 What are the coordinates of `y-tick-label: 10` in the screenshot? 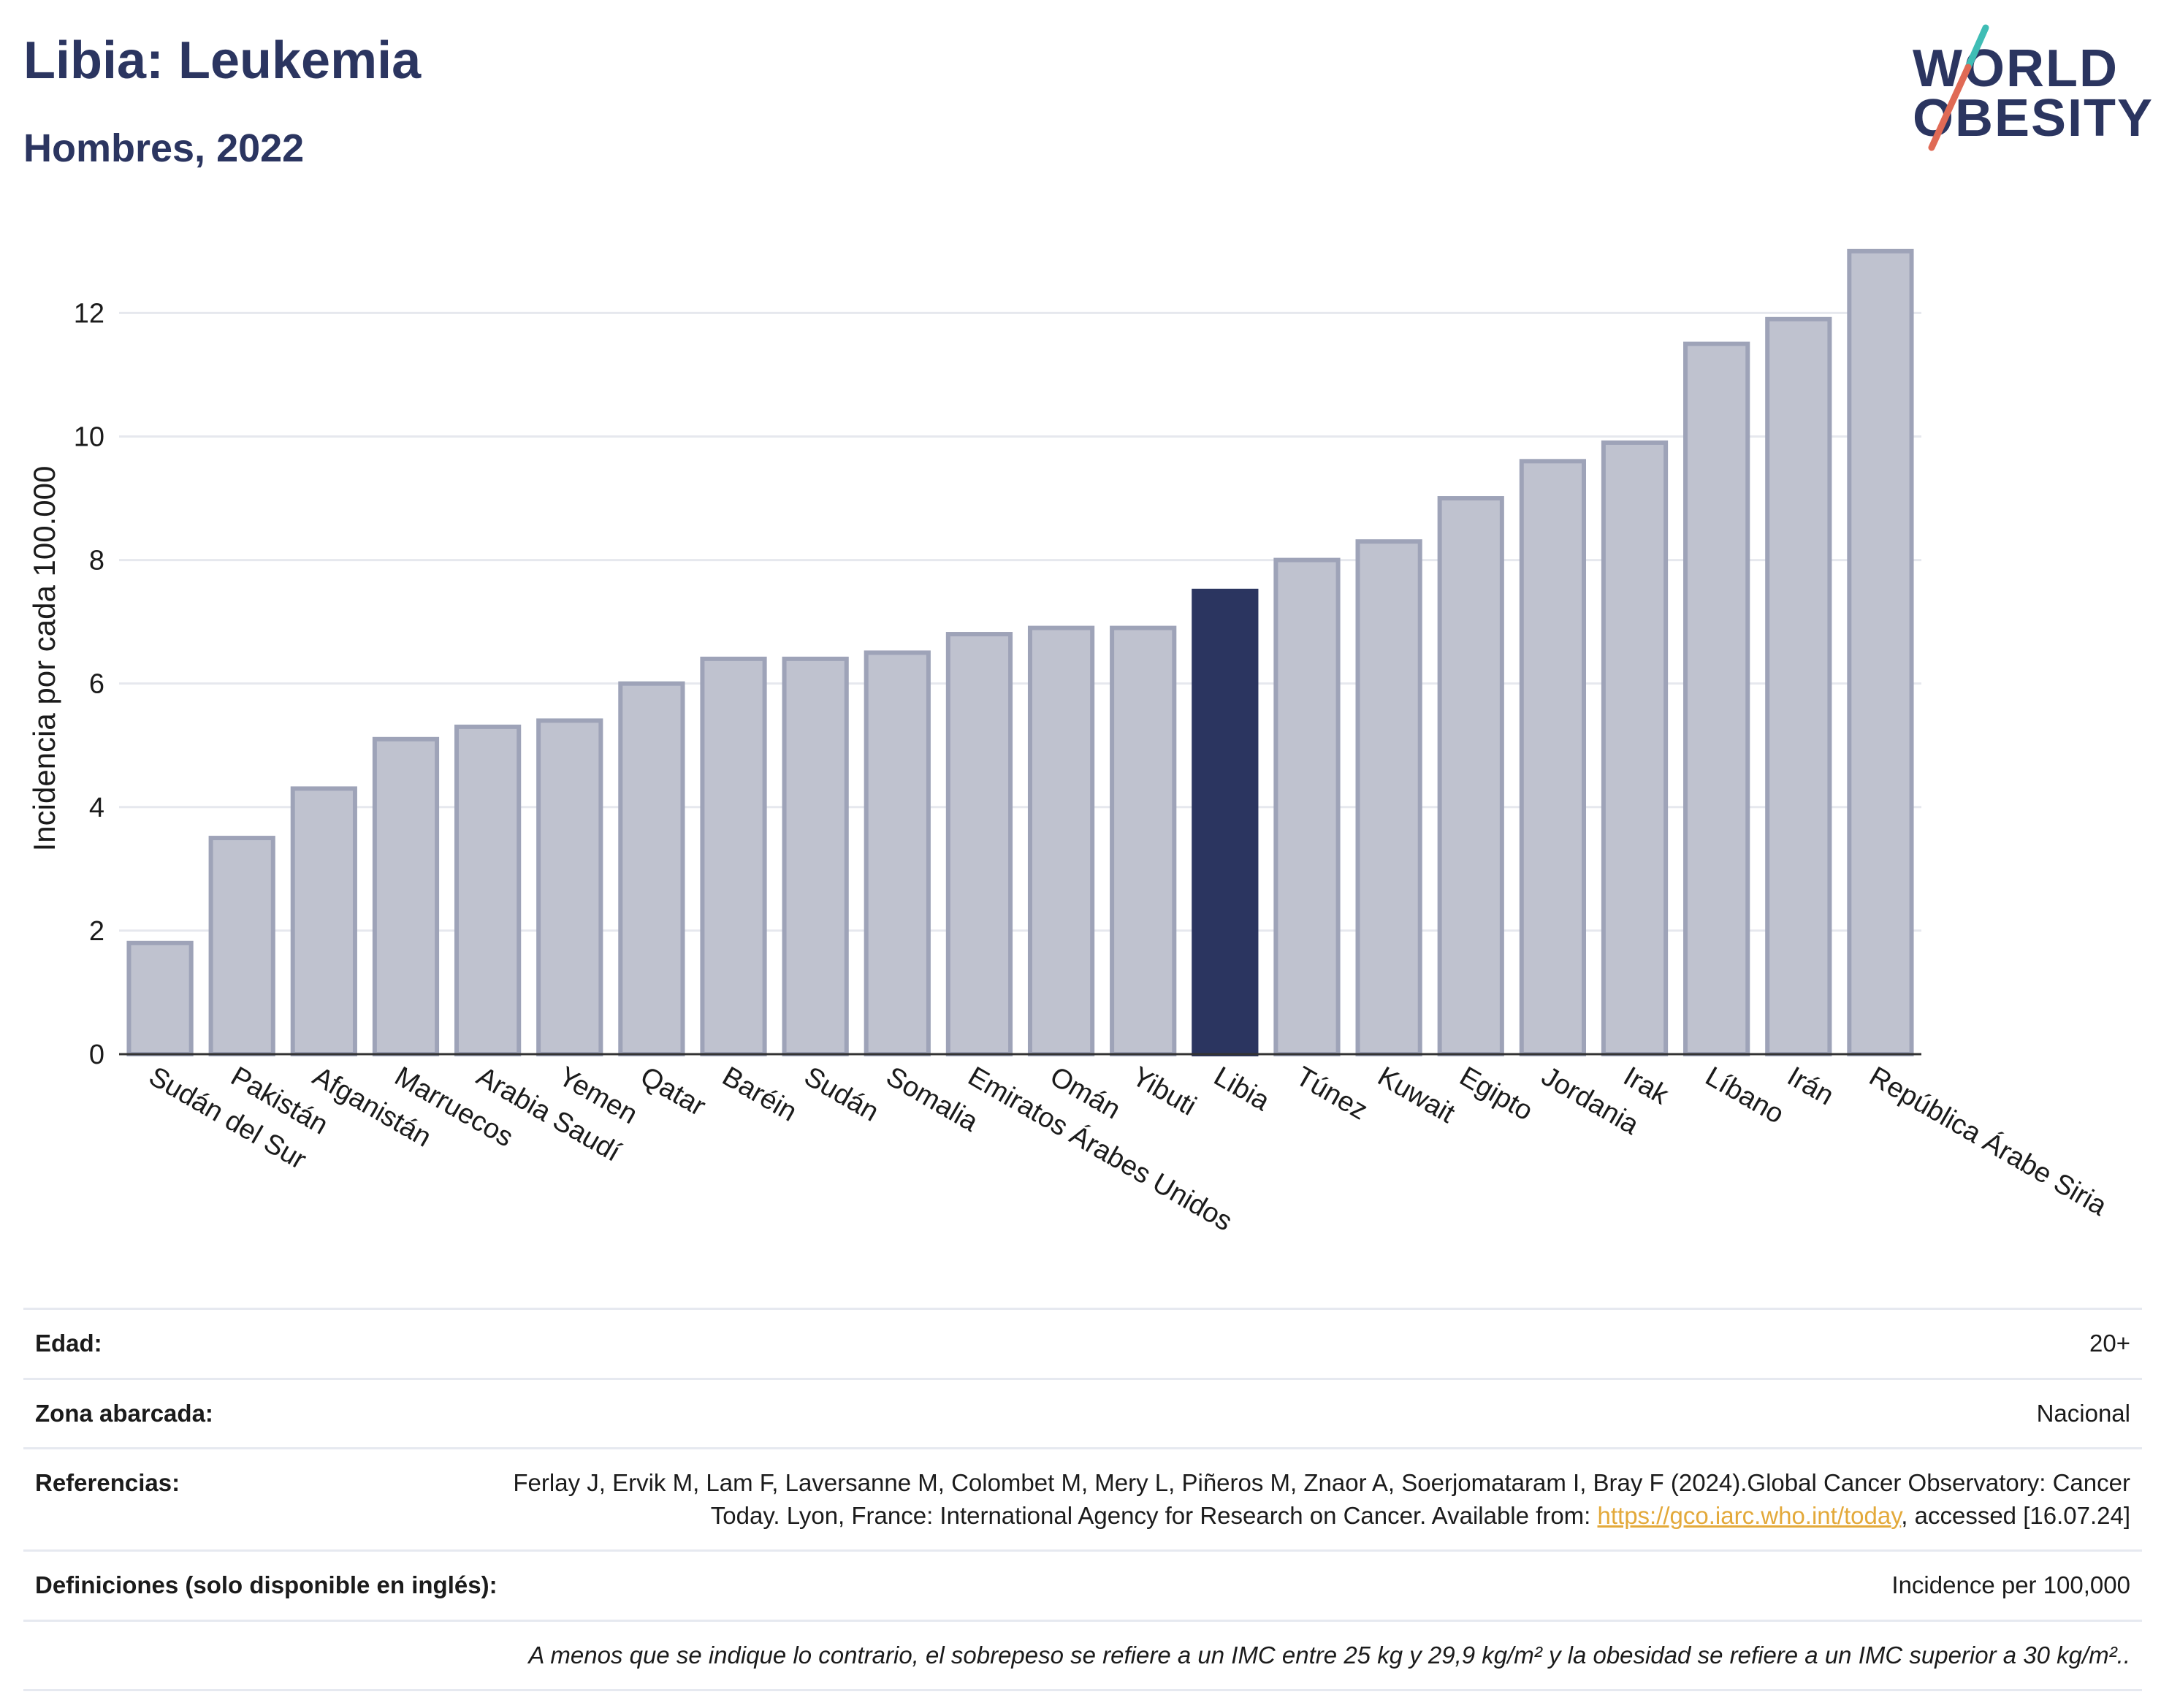 It's located at (89, 437).